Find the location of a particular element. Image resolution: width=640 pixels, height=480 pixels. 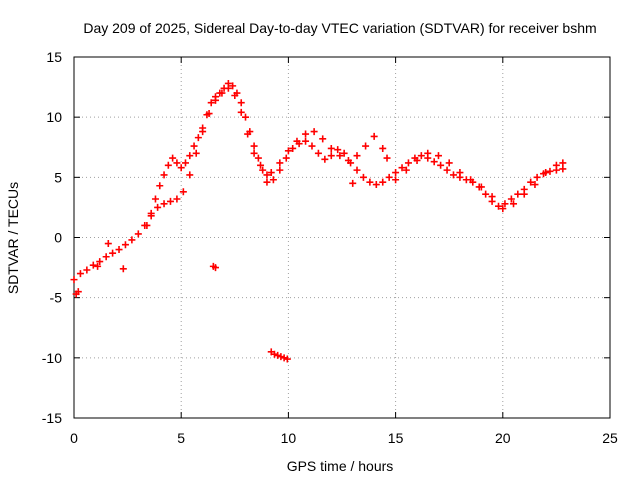

y-axis-label: SDTVAR / TECUs is located at coordinates (13, 238).